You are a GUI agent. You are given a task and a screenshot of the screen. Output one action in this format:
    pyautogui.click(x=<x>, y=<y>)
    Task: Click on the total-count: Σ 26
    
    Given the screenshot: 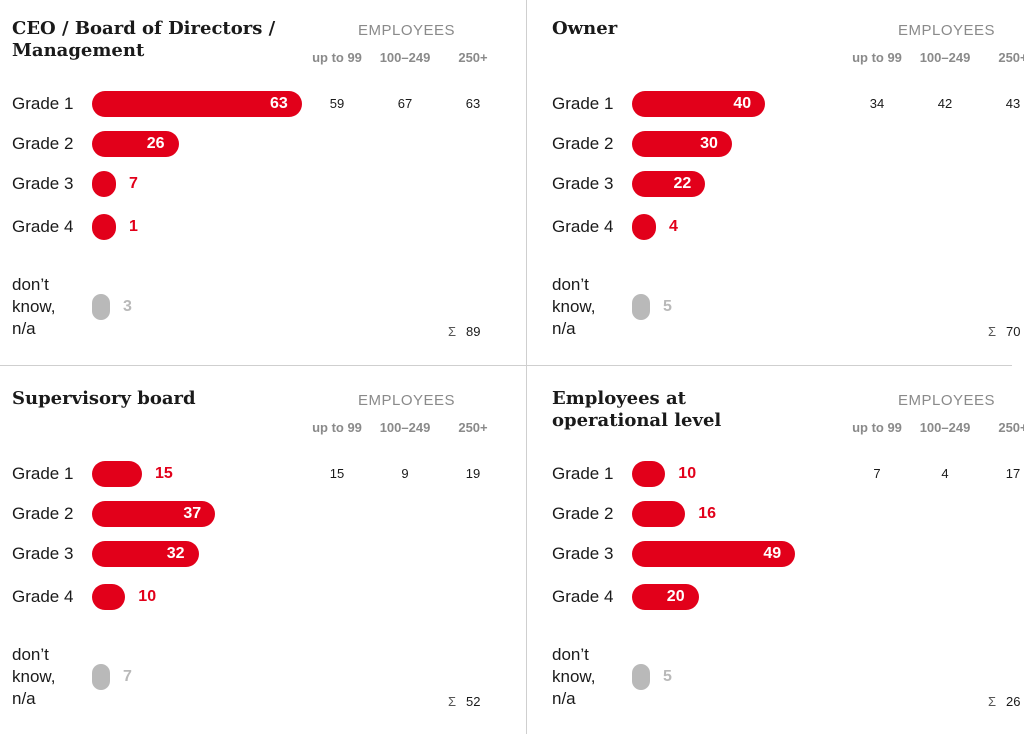 What is the action you would take?
    pyautogui.click(x=1004, y=701)
    